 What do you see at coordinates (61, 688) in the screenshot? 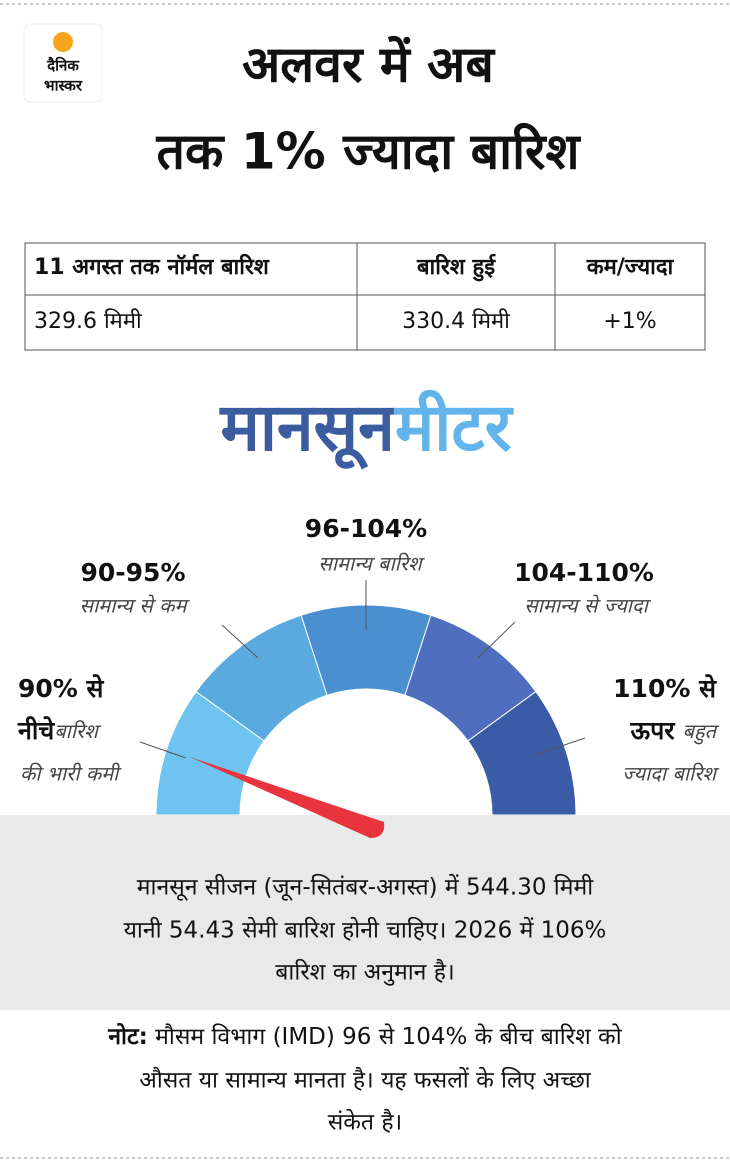
I see `segment-range: 90% से` at bounding box center [61, 688].